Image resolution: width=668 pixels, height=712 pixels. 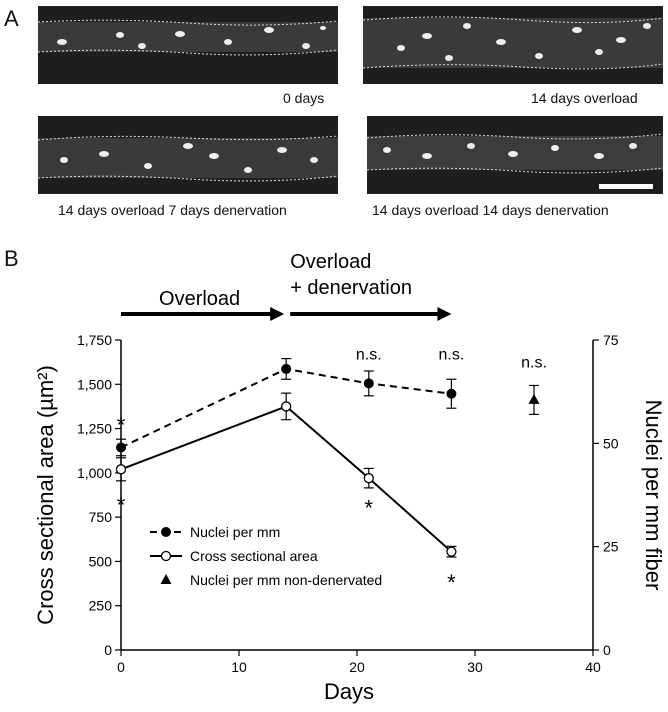 What do you see at coordinates (444, 314) in the screenshot?
I see `denervation-arrow-head` at bounding box center [444, 314].